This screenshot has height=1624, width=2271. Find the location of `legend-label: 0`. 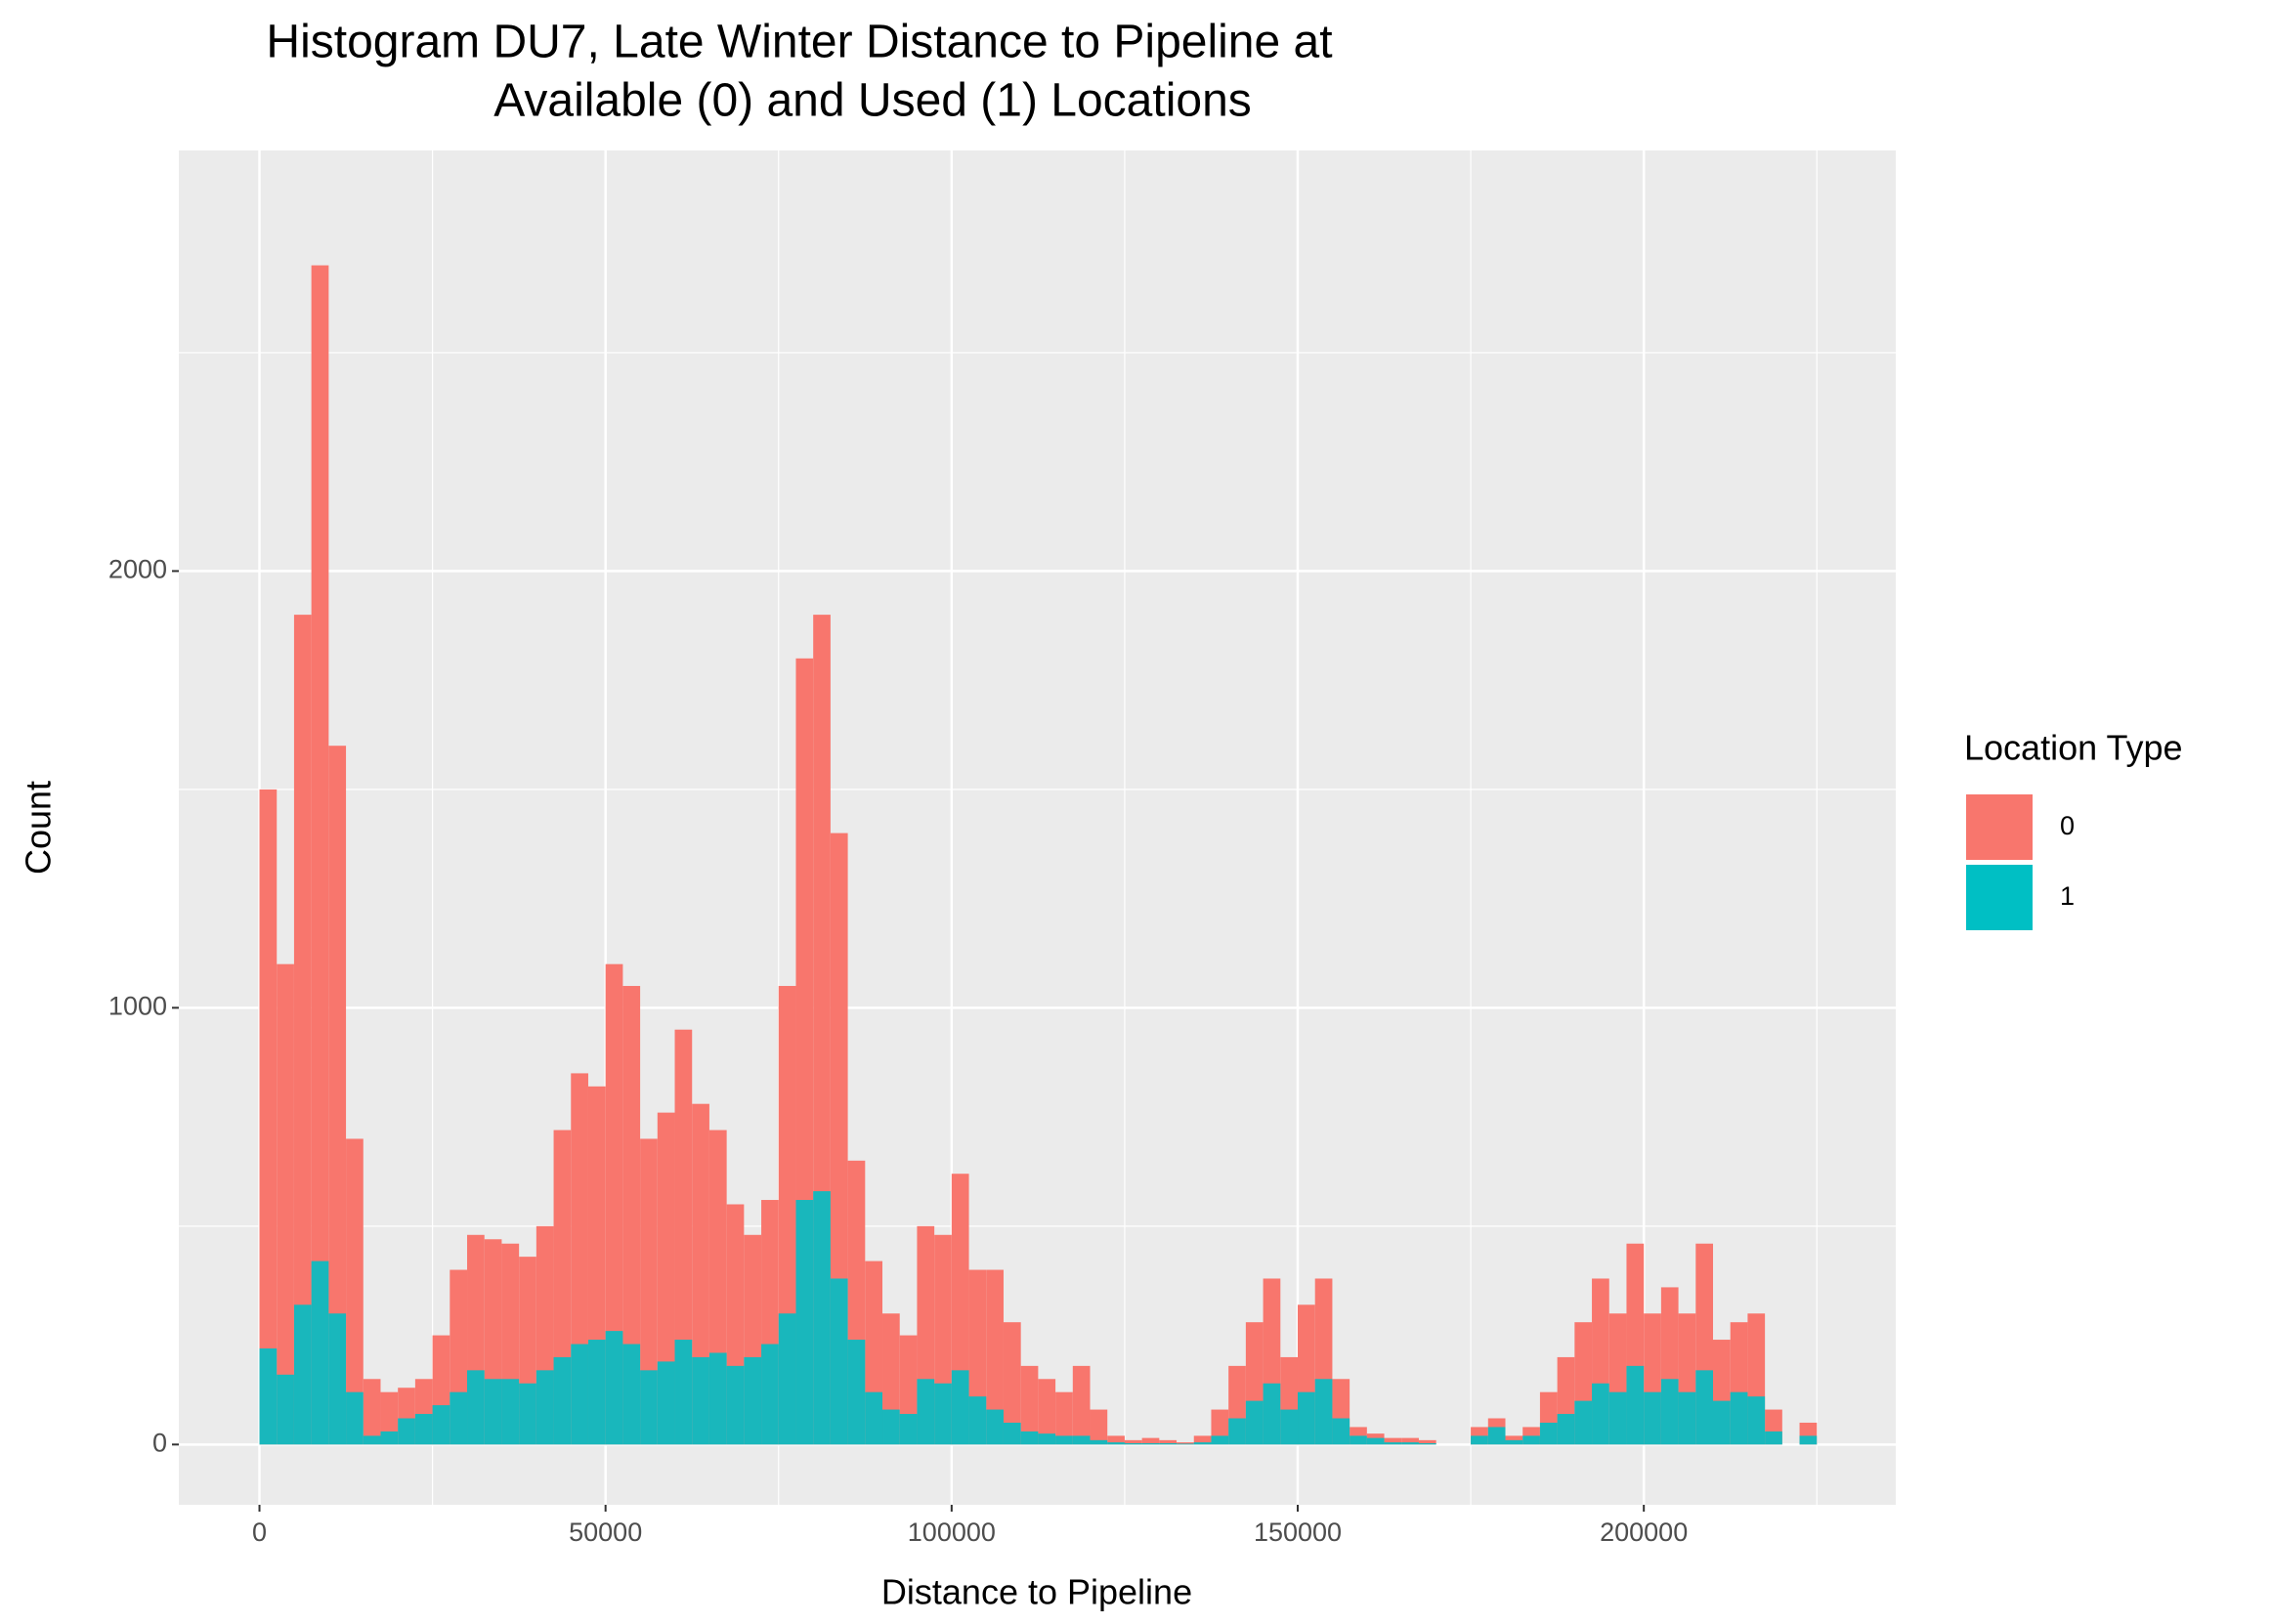

legend-label: 0 is located at coordinates (2067, 826).